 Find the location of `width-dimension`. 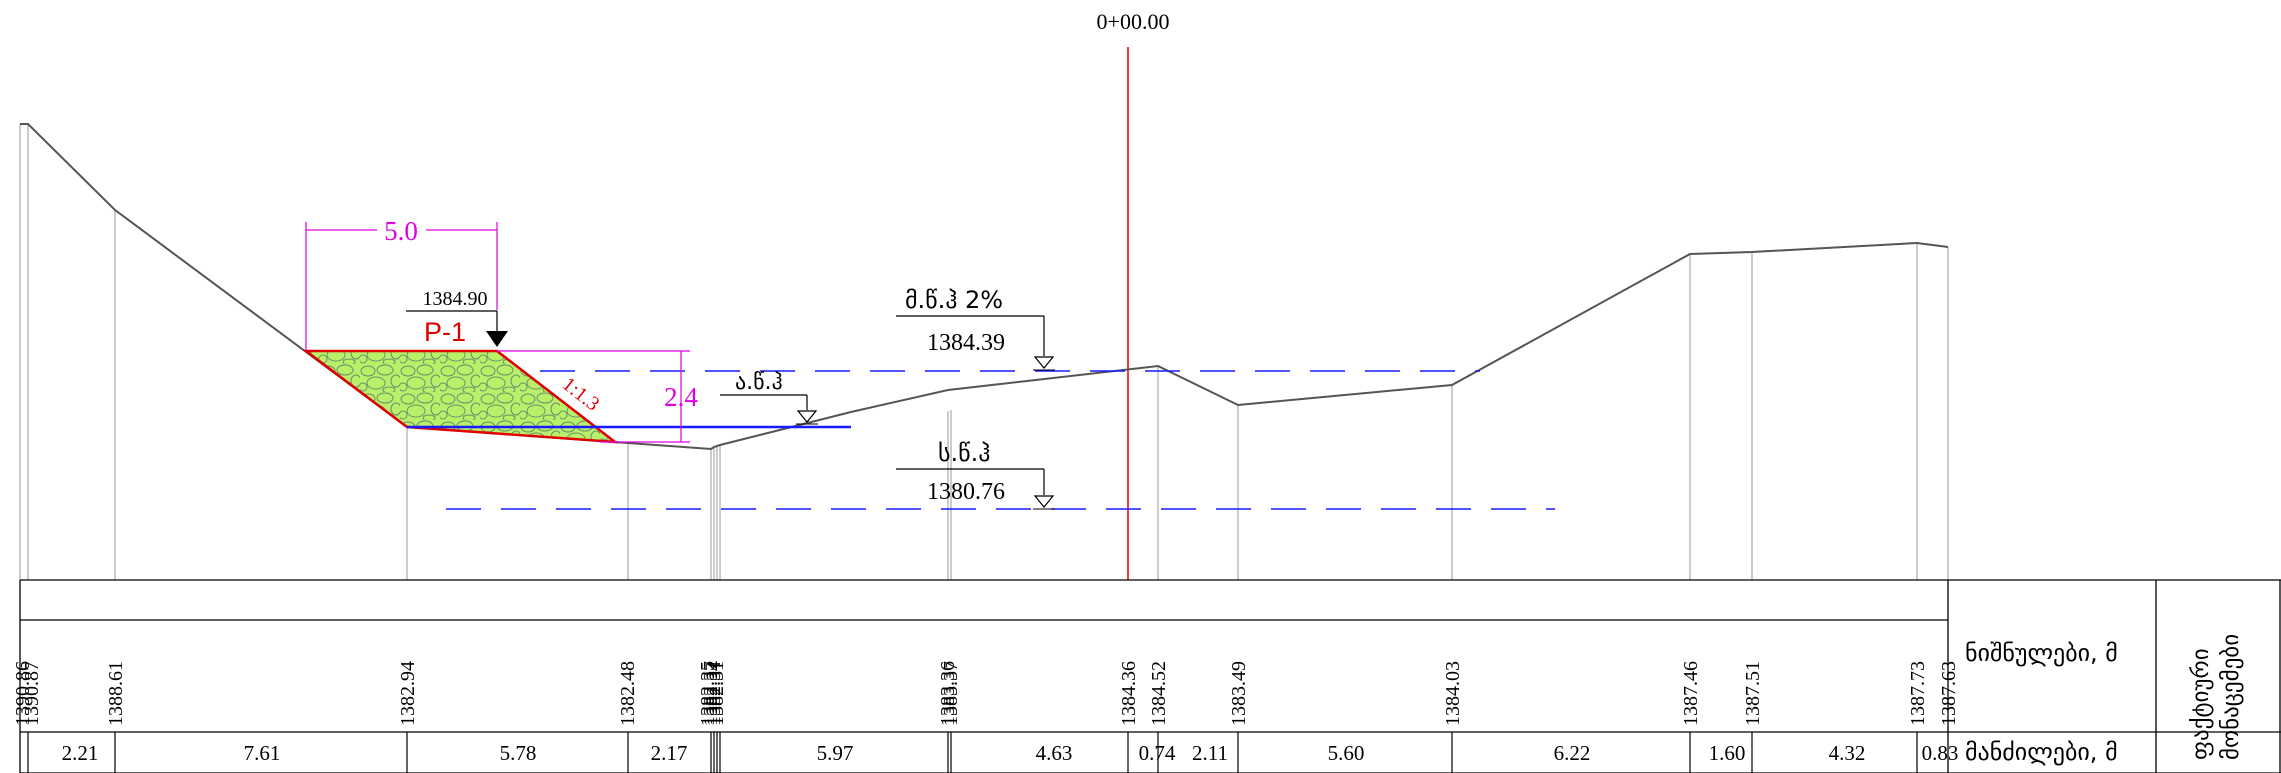

width-dimension is located at coordinates (401, 286).